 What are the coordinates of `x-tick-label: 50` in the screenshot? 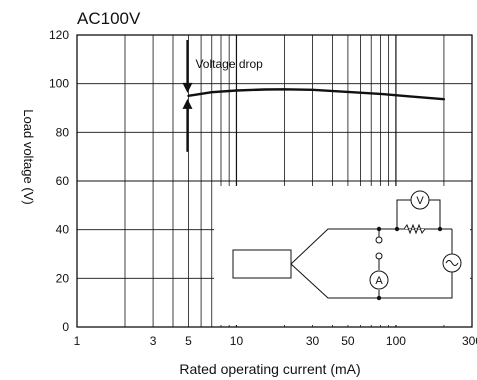 It's located at (348, 341).